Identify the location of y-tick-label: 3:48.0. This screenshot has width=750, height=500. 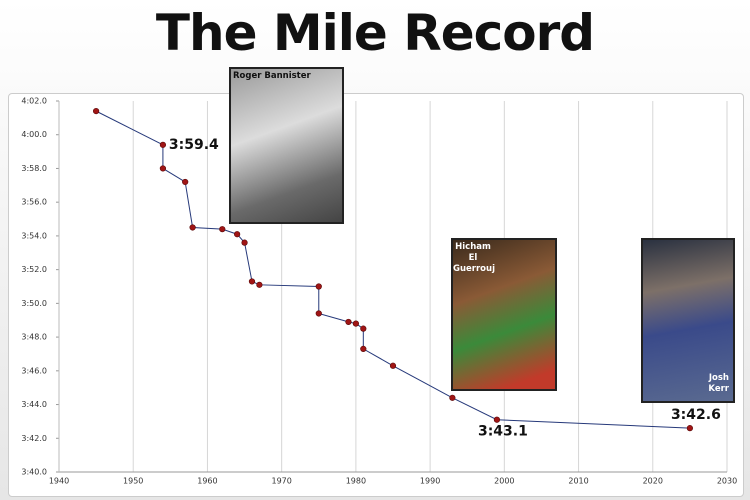
(34, 337).